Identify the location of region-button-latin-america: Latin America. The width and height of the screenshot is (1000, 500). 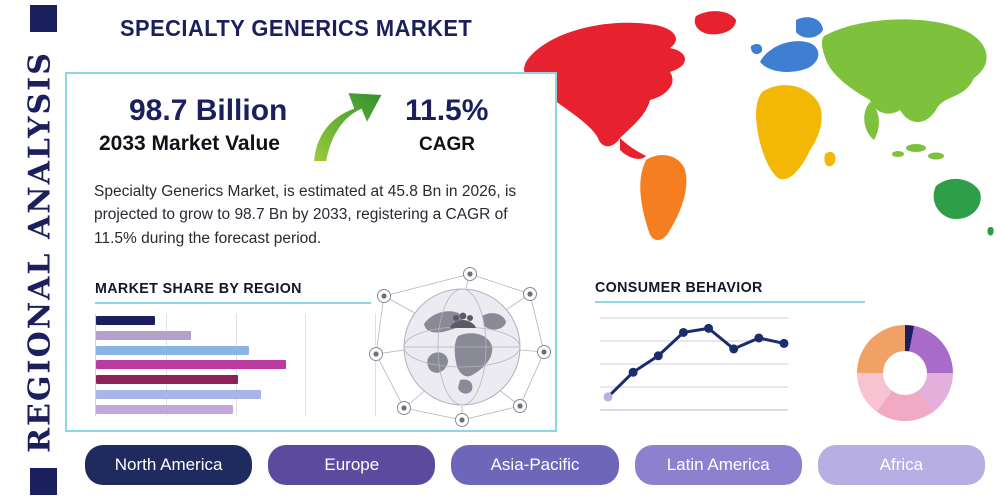
(718, 465).